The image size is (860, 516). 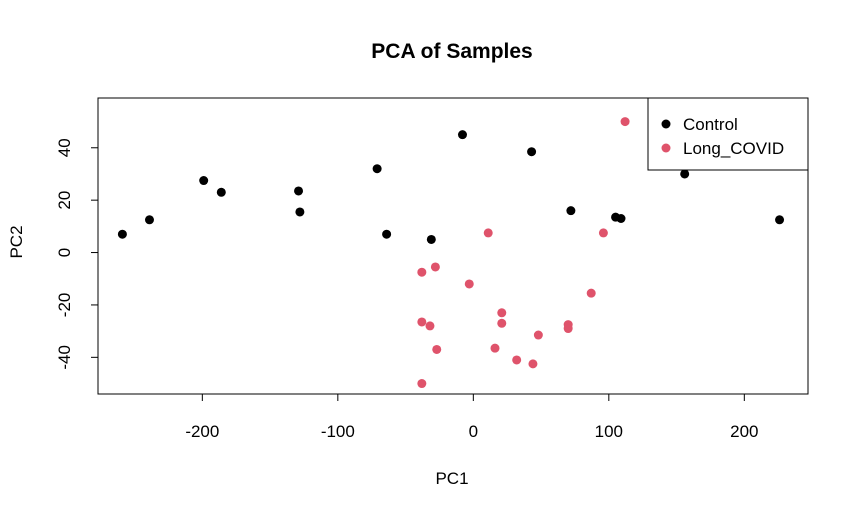 I want to click on x-axis: -200 -100 0 100 200, so click(x=472, y=417).